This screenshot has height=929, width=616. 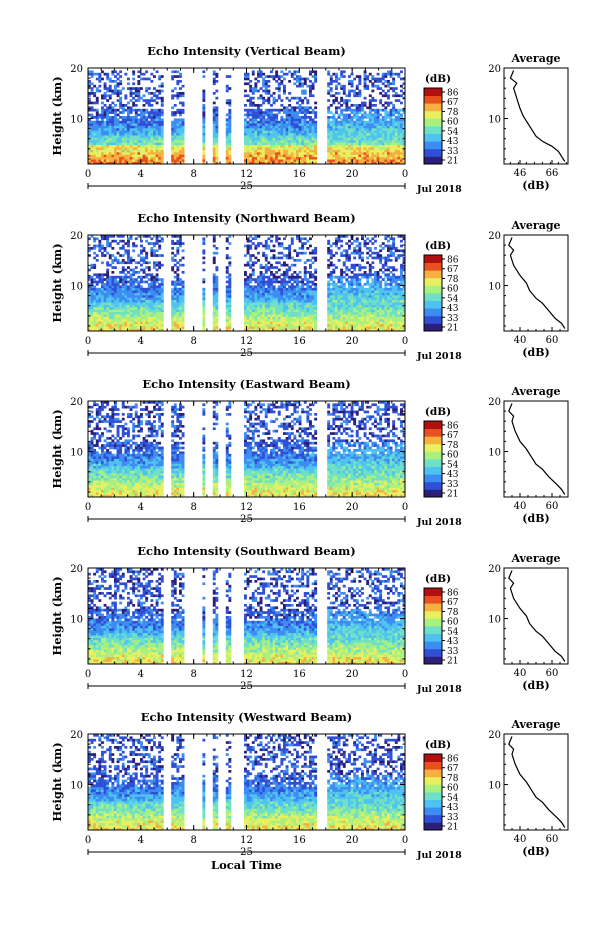 What do you see at coordinates (535, 225) in the screenshot?
I see `avg-title: Average` at bounding box center [535, 225].